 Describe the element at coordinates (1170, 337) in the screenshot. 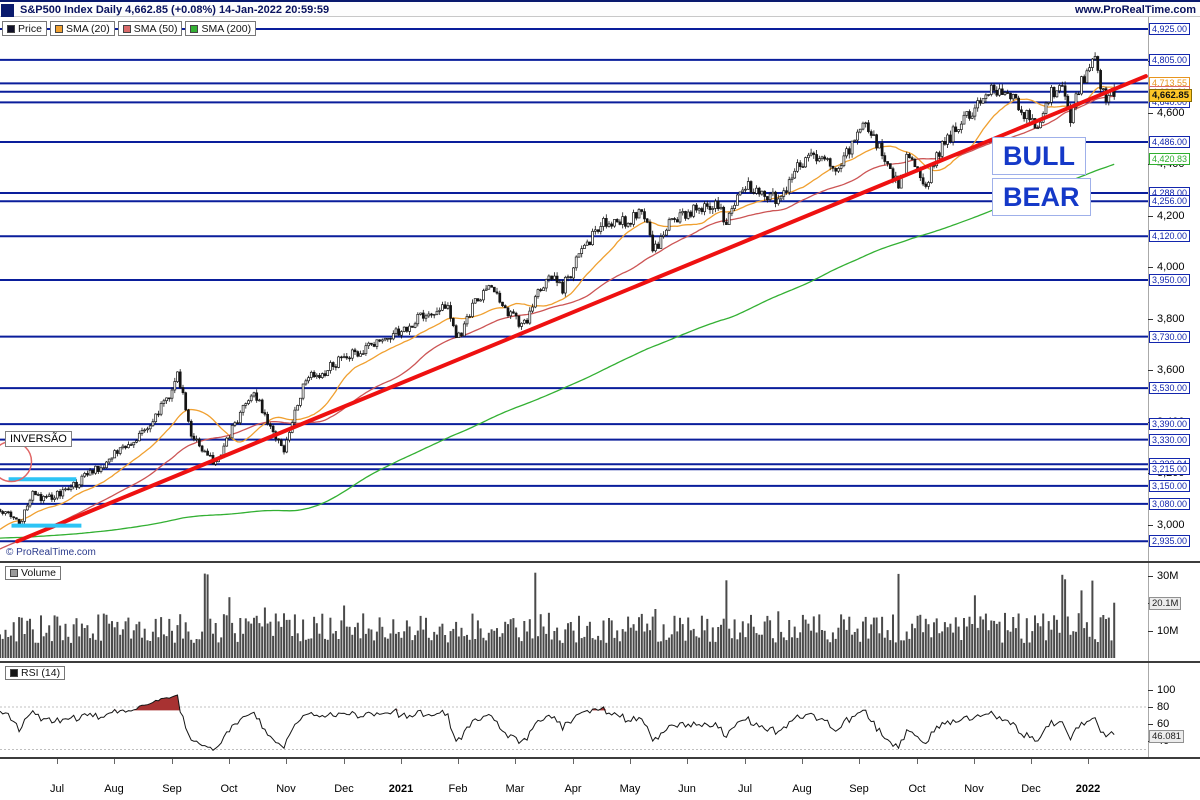

I see `price-level-label: 3,730.00` at that location.